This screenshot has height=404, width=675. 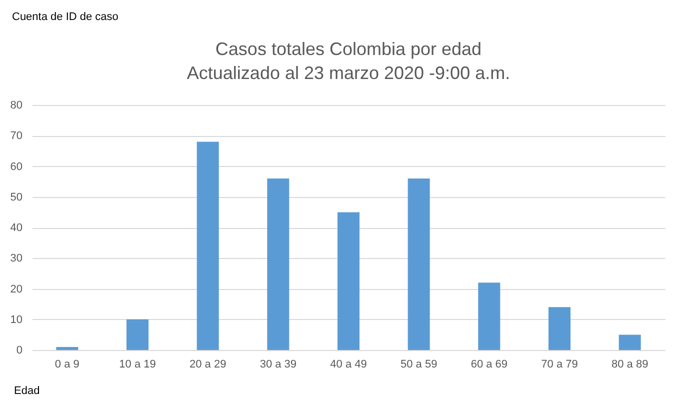 I want to click on x-tick-label: 50 a 59, so click(x=419, y=364).